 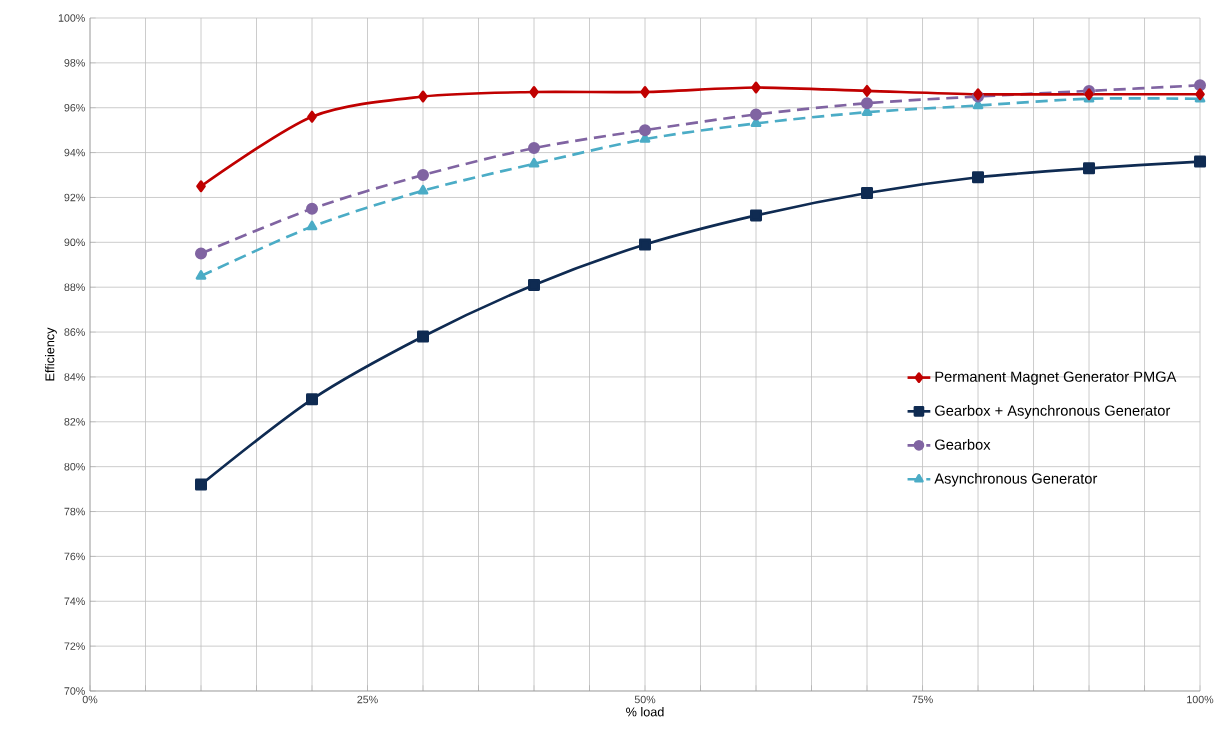 What do you see at coordinates (74, 511) in the screenshot?
I see `y-tick-label: 78%` at bounding box center [74, 511].